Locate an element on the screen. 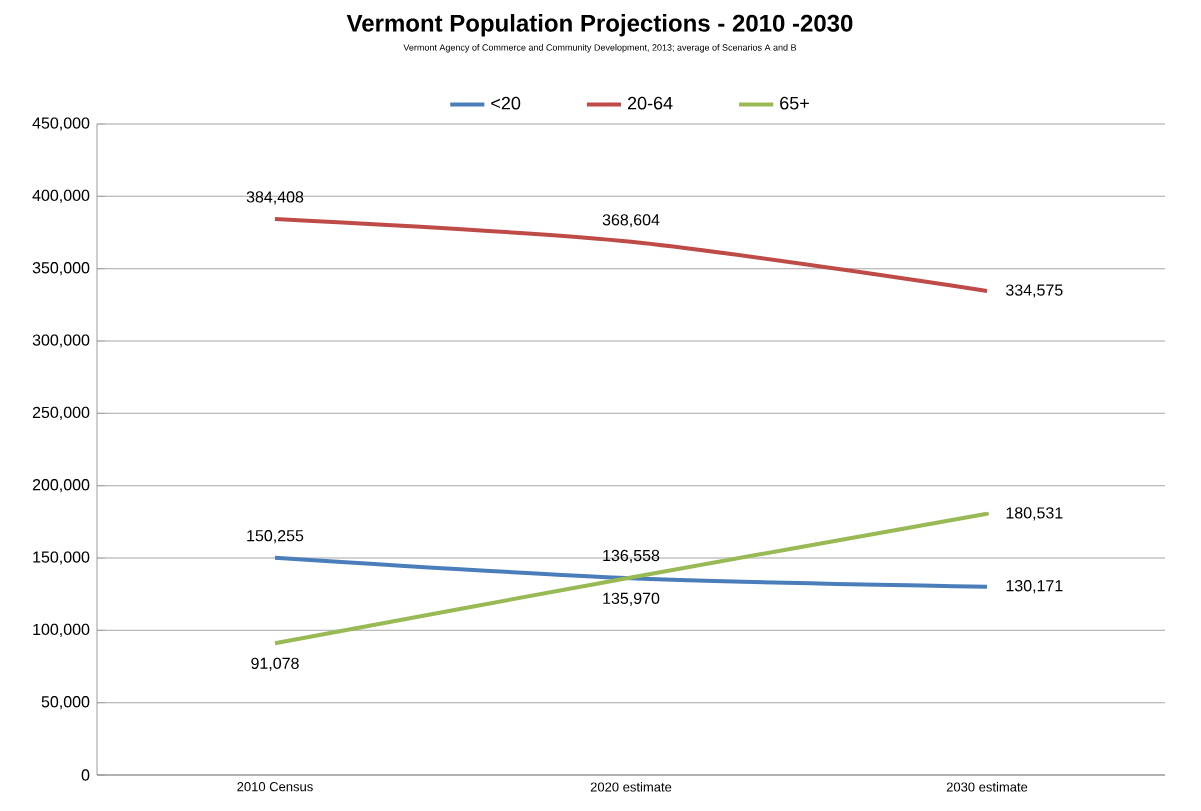 This screenshot has width=1201, height=811. y-tick-label: 350,000 is located at coordinates (61, 269).